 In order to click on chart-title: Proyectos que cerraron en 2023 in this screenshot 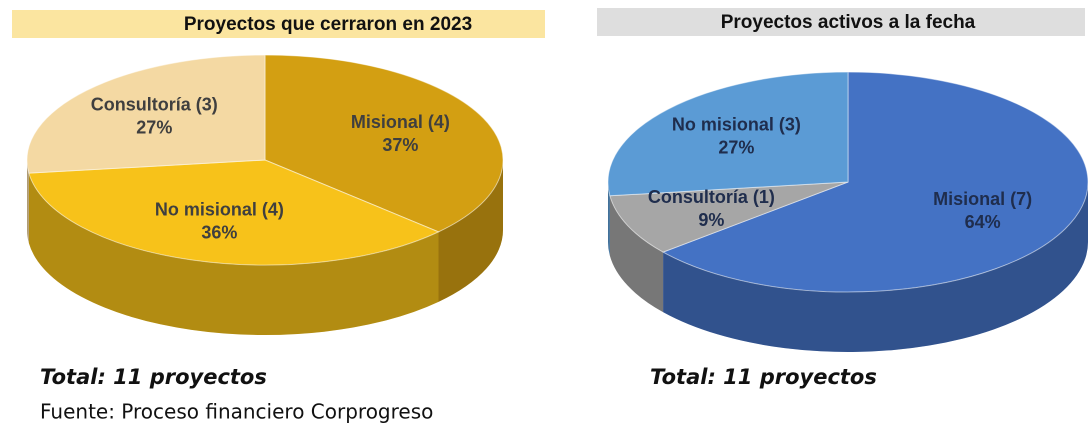, I will do `click(328, 24)`.